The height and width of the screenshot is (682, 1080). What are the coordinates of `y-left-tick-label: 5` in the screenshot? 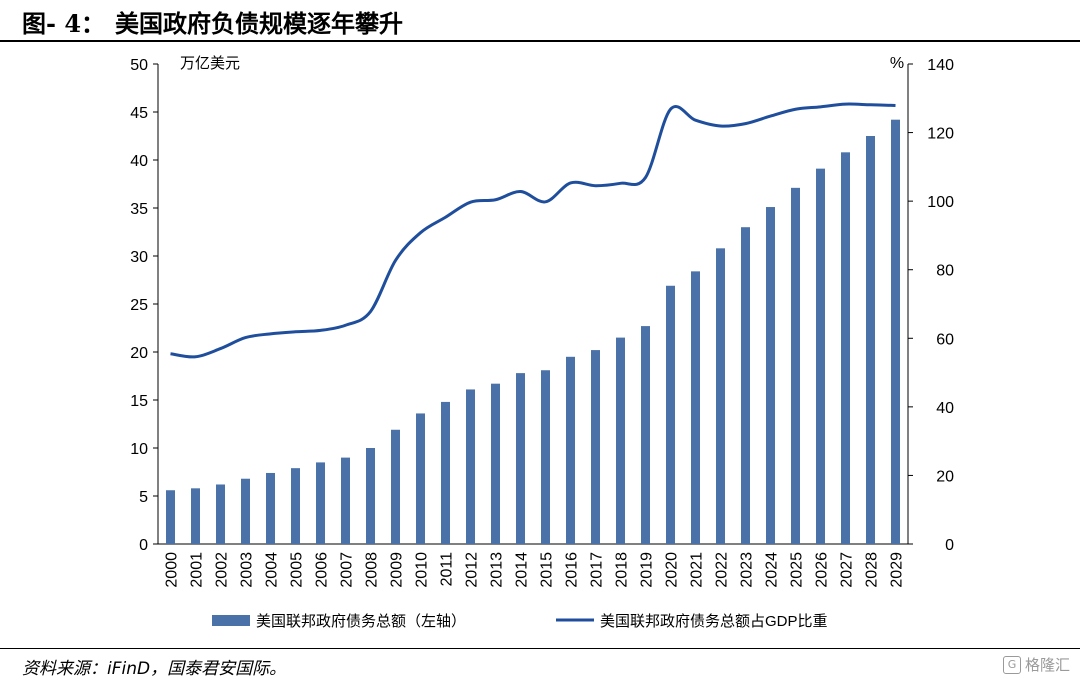 It's located at (143, 497).